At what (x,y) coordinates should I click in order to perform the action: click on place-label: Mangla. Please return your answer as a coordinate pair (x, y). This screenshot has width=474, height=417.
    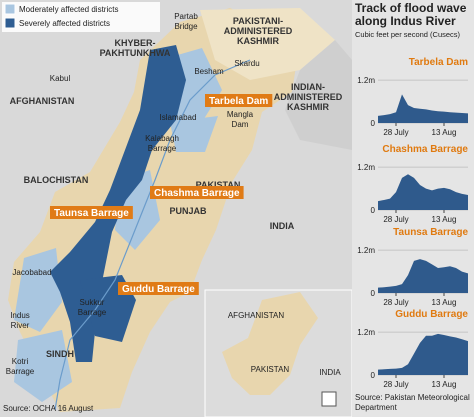
    Looking at the image, I should click on (240, 114).